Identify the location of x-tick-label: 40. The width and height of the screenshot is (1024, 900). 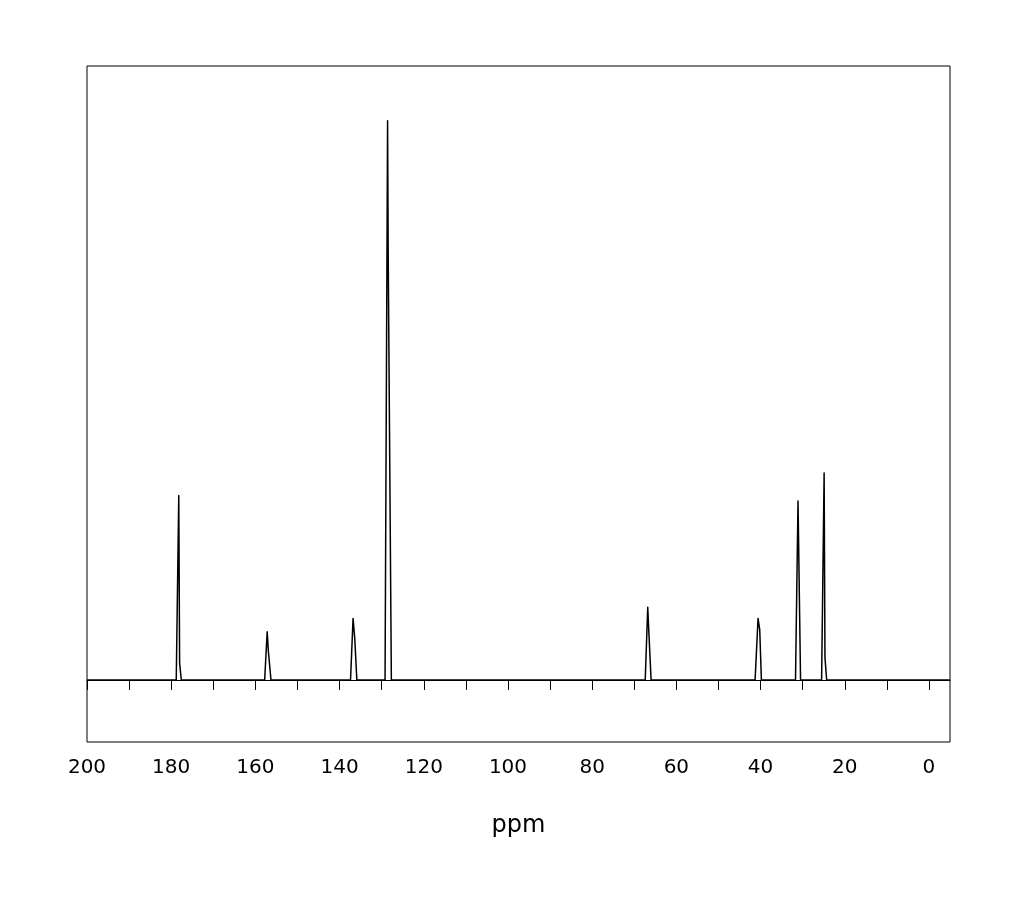
(760, 766).